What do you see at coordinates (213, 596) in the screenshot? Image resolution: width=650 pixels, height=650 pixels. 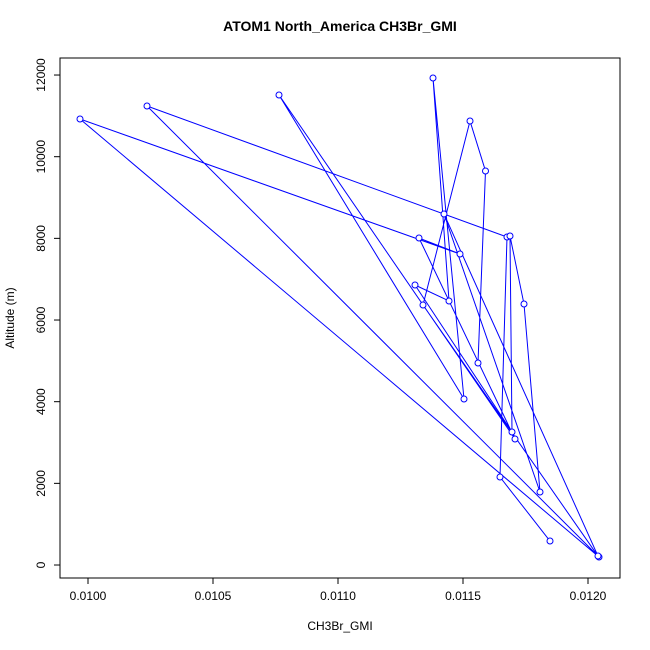 I see `x-tick-label: 0.0105` at bounding box center [213, 596].